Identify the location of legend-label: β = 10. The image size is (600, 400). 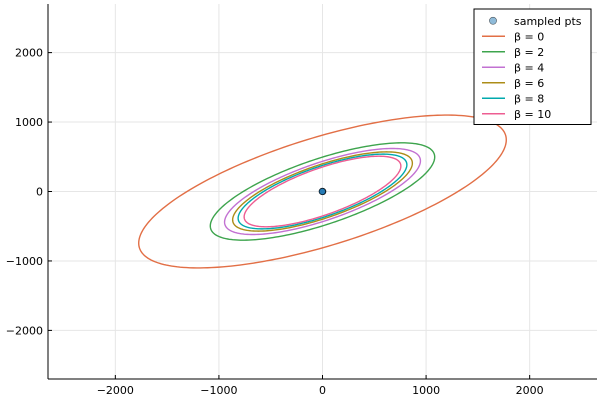
(532, 114).